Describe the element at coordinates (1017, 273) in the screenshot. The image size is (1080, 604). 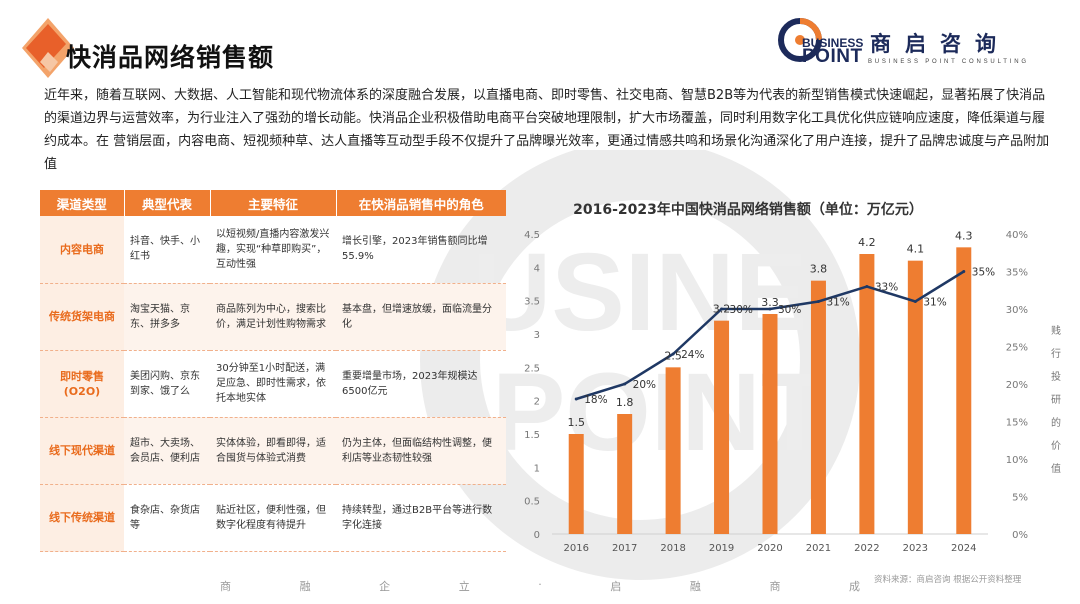
I see `y2-tick-label: 35%` at that location.